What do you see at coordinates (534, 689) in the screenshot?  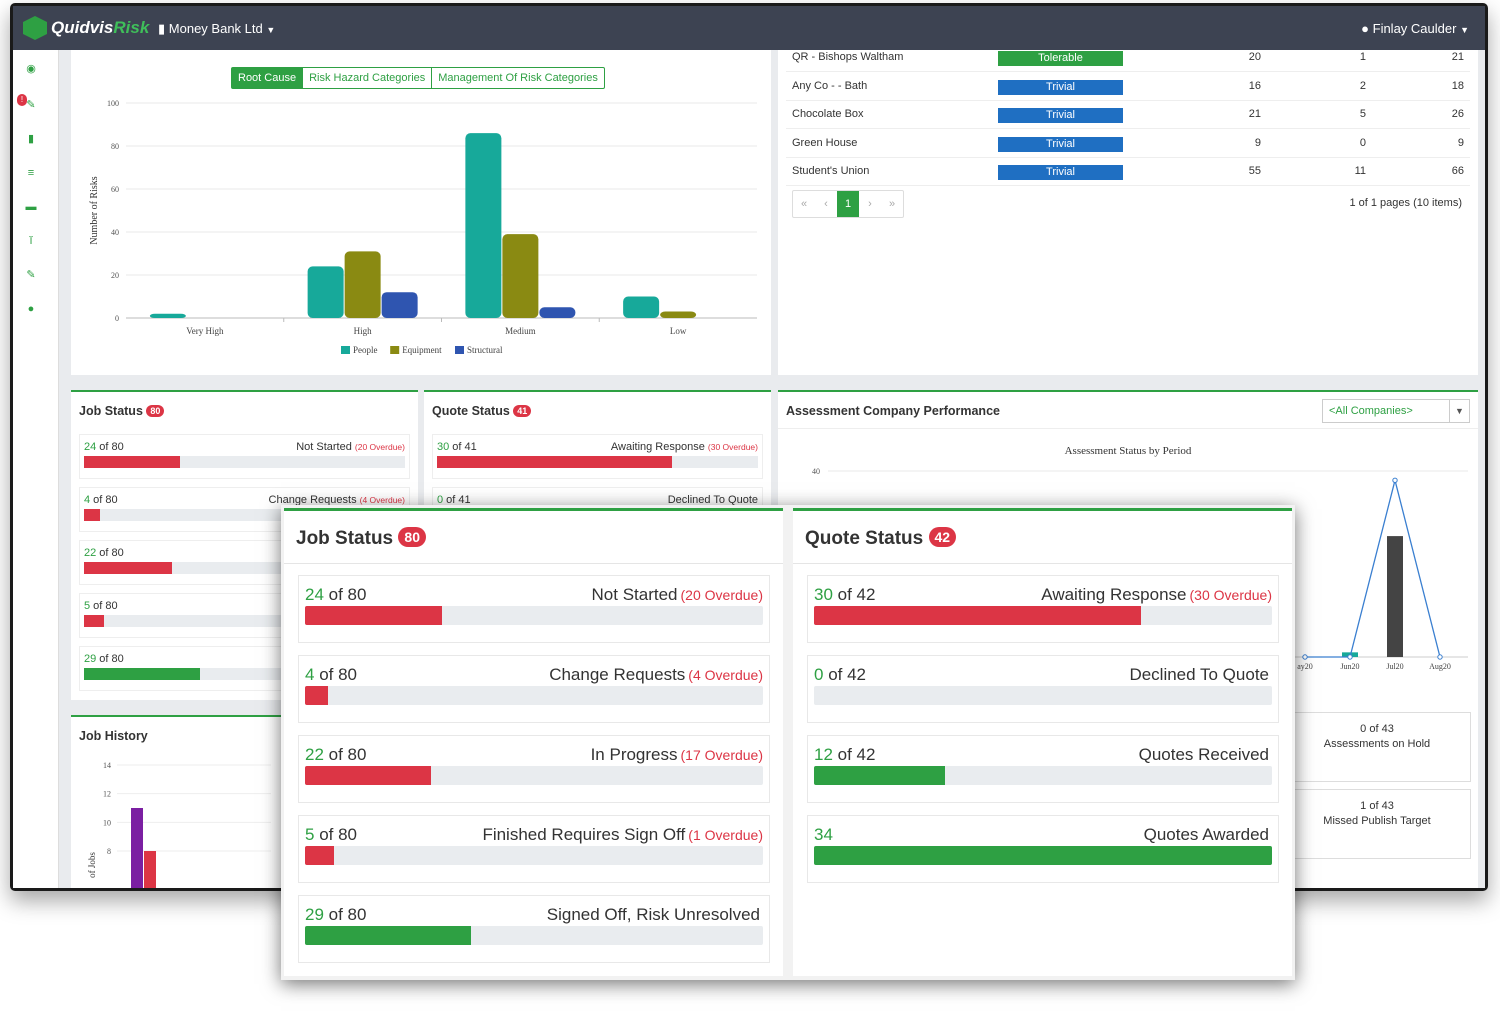 I see `overlay-status-row: 4 of 80 Change Requests (4 Overdue)` at bounding box center [534, 689].